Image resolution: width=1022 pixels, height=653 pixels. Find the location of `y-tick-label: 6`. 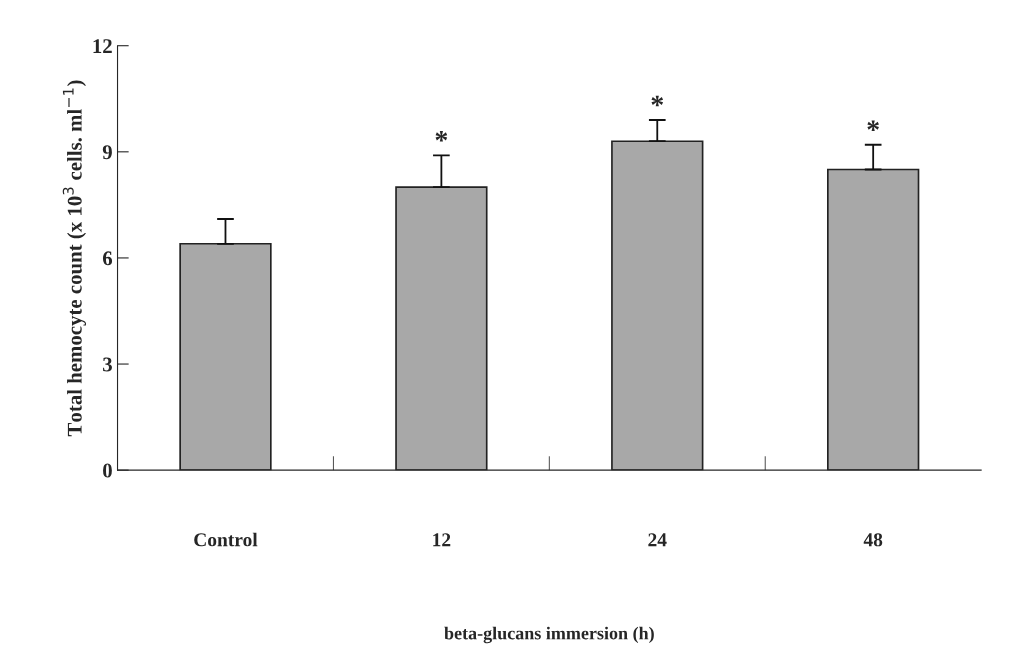

y-tick-label: 6 is located at coordinates (107, 258).